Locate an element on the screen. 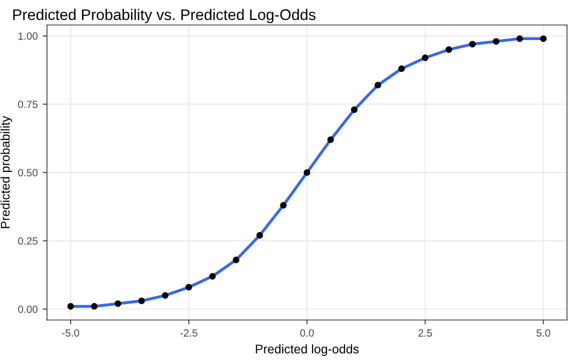  y-tick-label: 0.75 is located at coordinates (28, 104).